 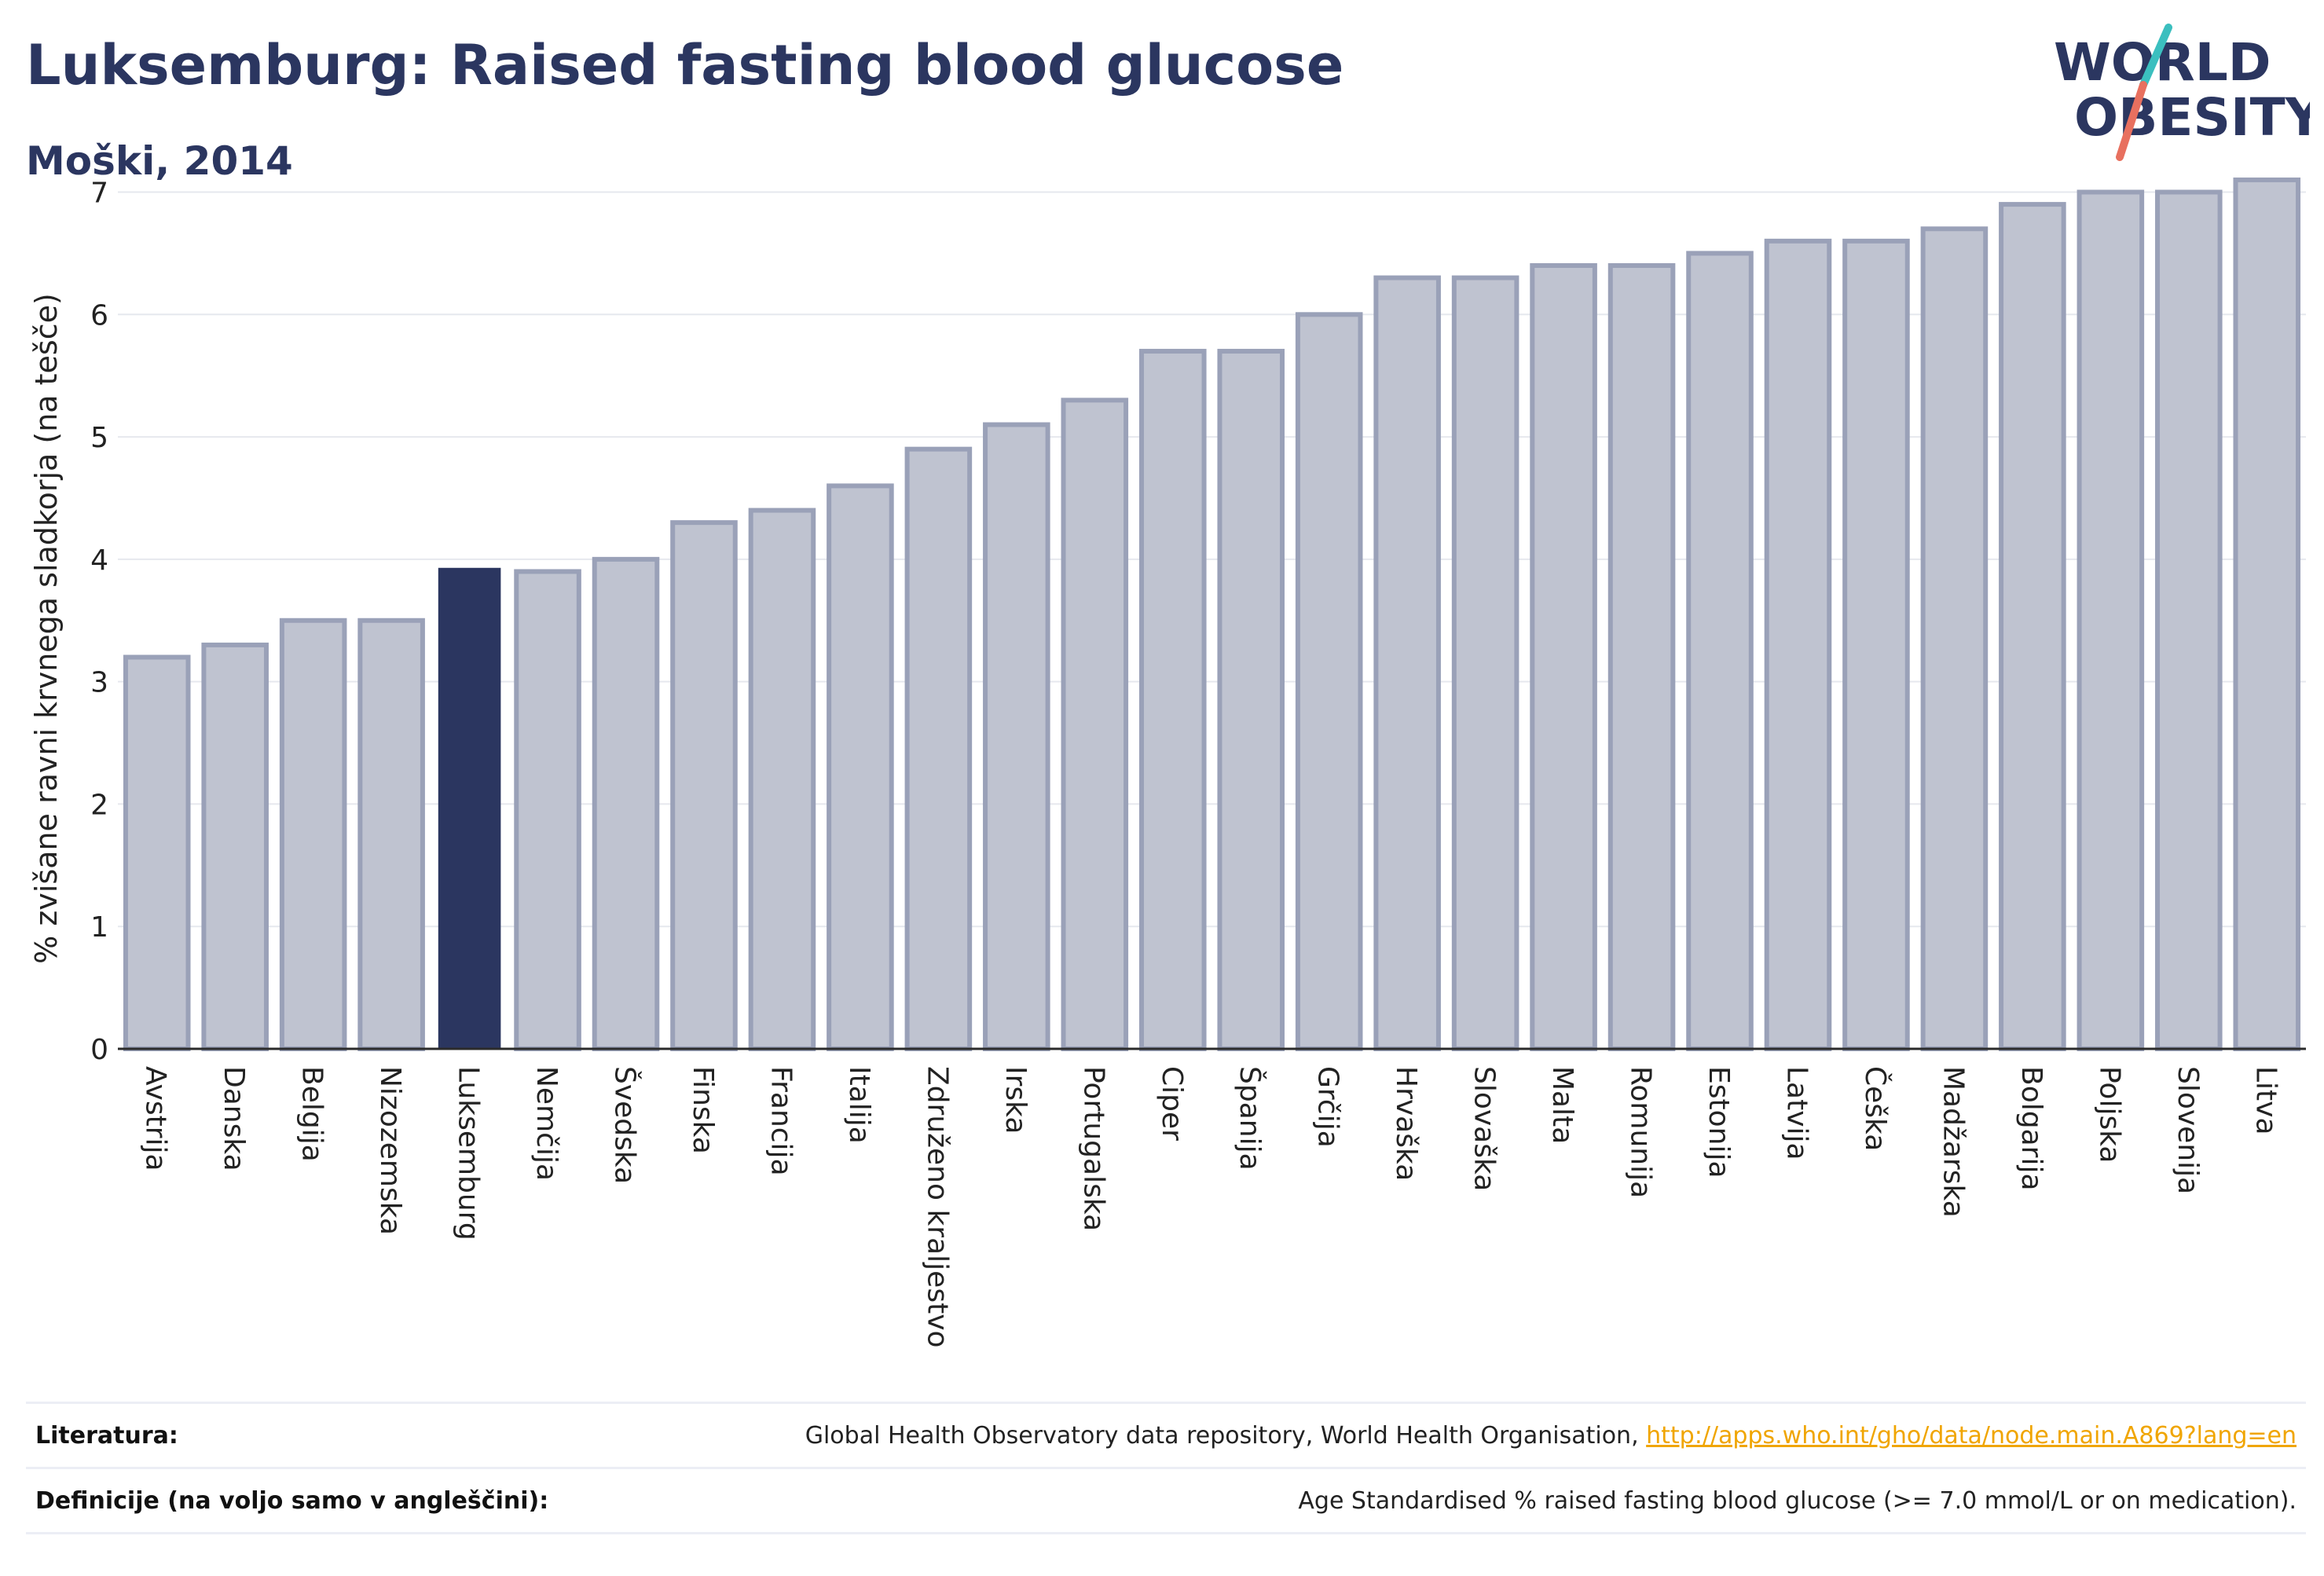 What do you see at coordinates (234, 1118) in the screenshot?
I see `x-tick-label: Danska` at bounding box center [234, 1118].